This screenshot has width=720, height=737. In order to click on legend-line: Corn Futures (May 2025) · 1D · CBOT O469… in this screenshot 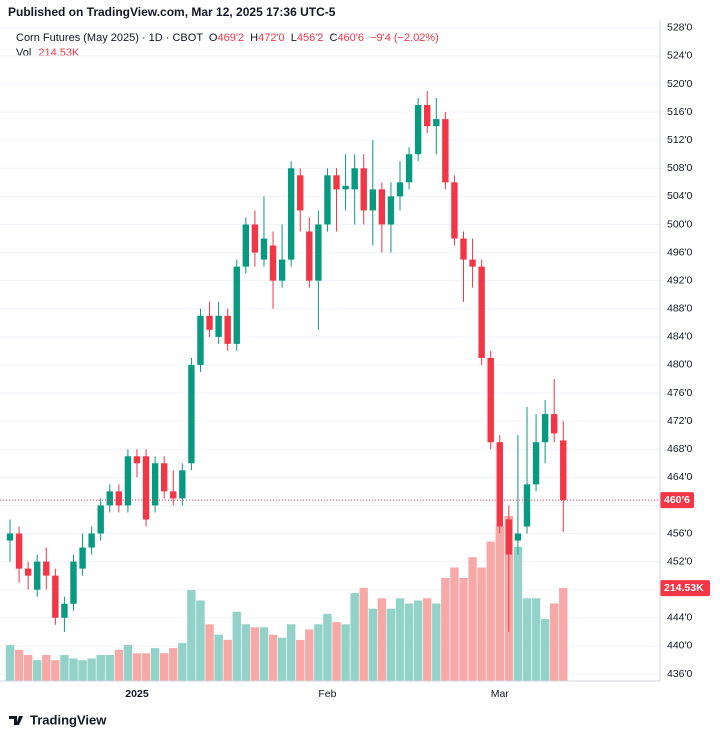, I will do `click(227, 38)`.